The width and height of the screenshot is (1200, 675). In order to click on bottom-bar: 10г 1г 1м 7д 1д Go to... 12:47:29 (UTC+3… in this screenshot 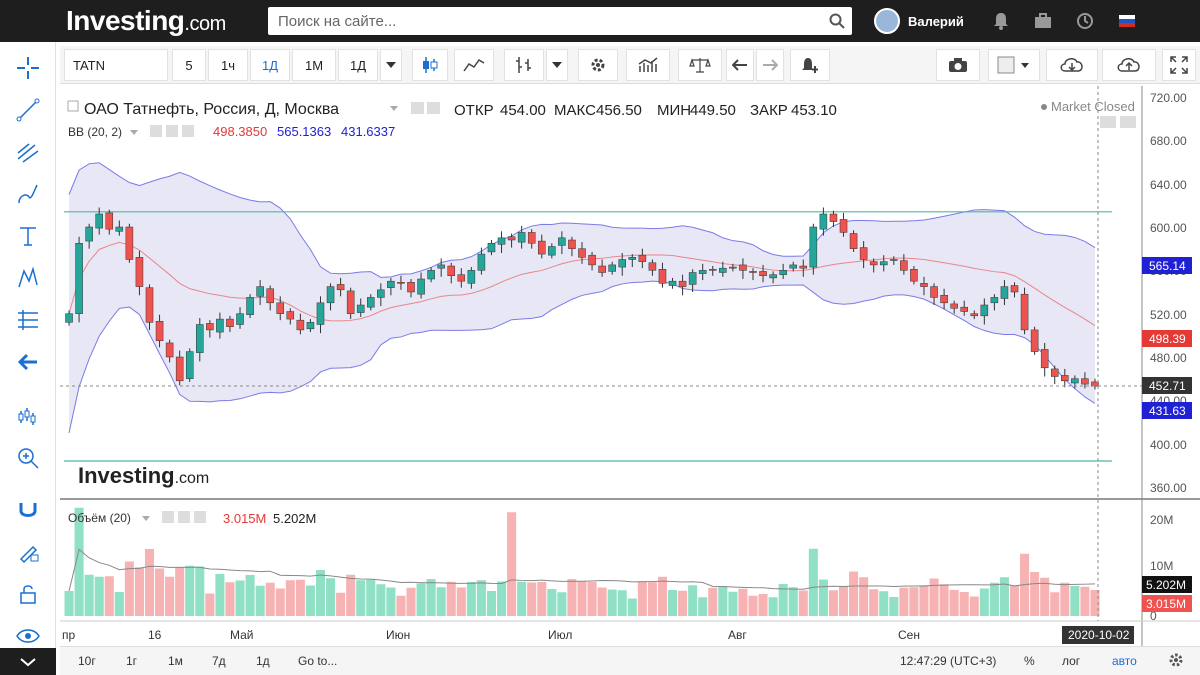, I will do `click(630, 660)`.